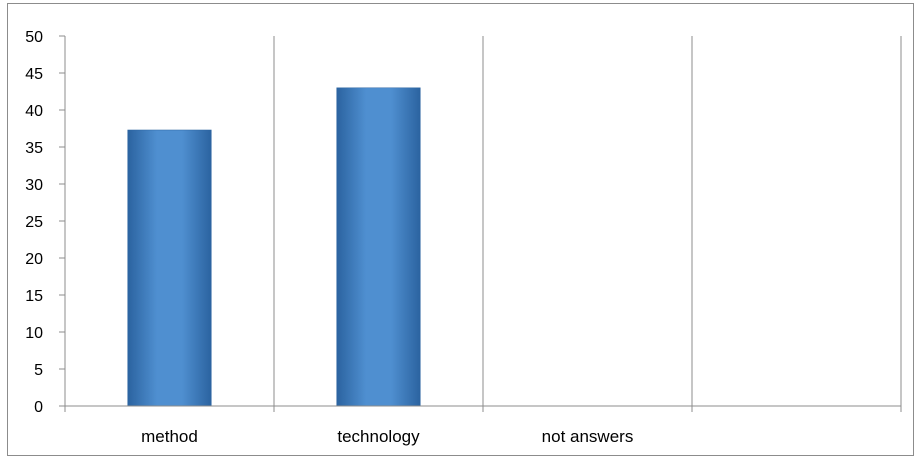 Image resolution: width=917 pixels, height=459 pixels. I want to click on bar-technology, so click(378, 247).